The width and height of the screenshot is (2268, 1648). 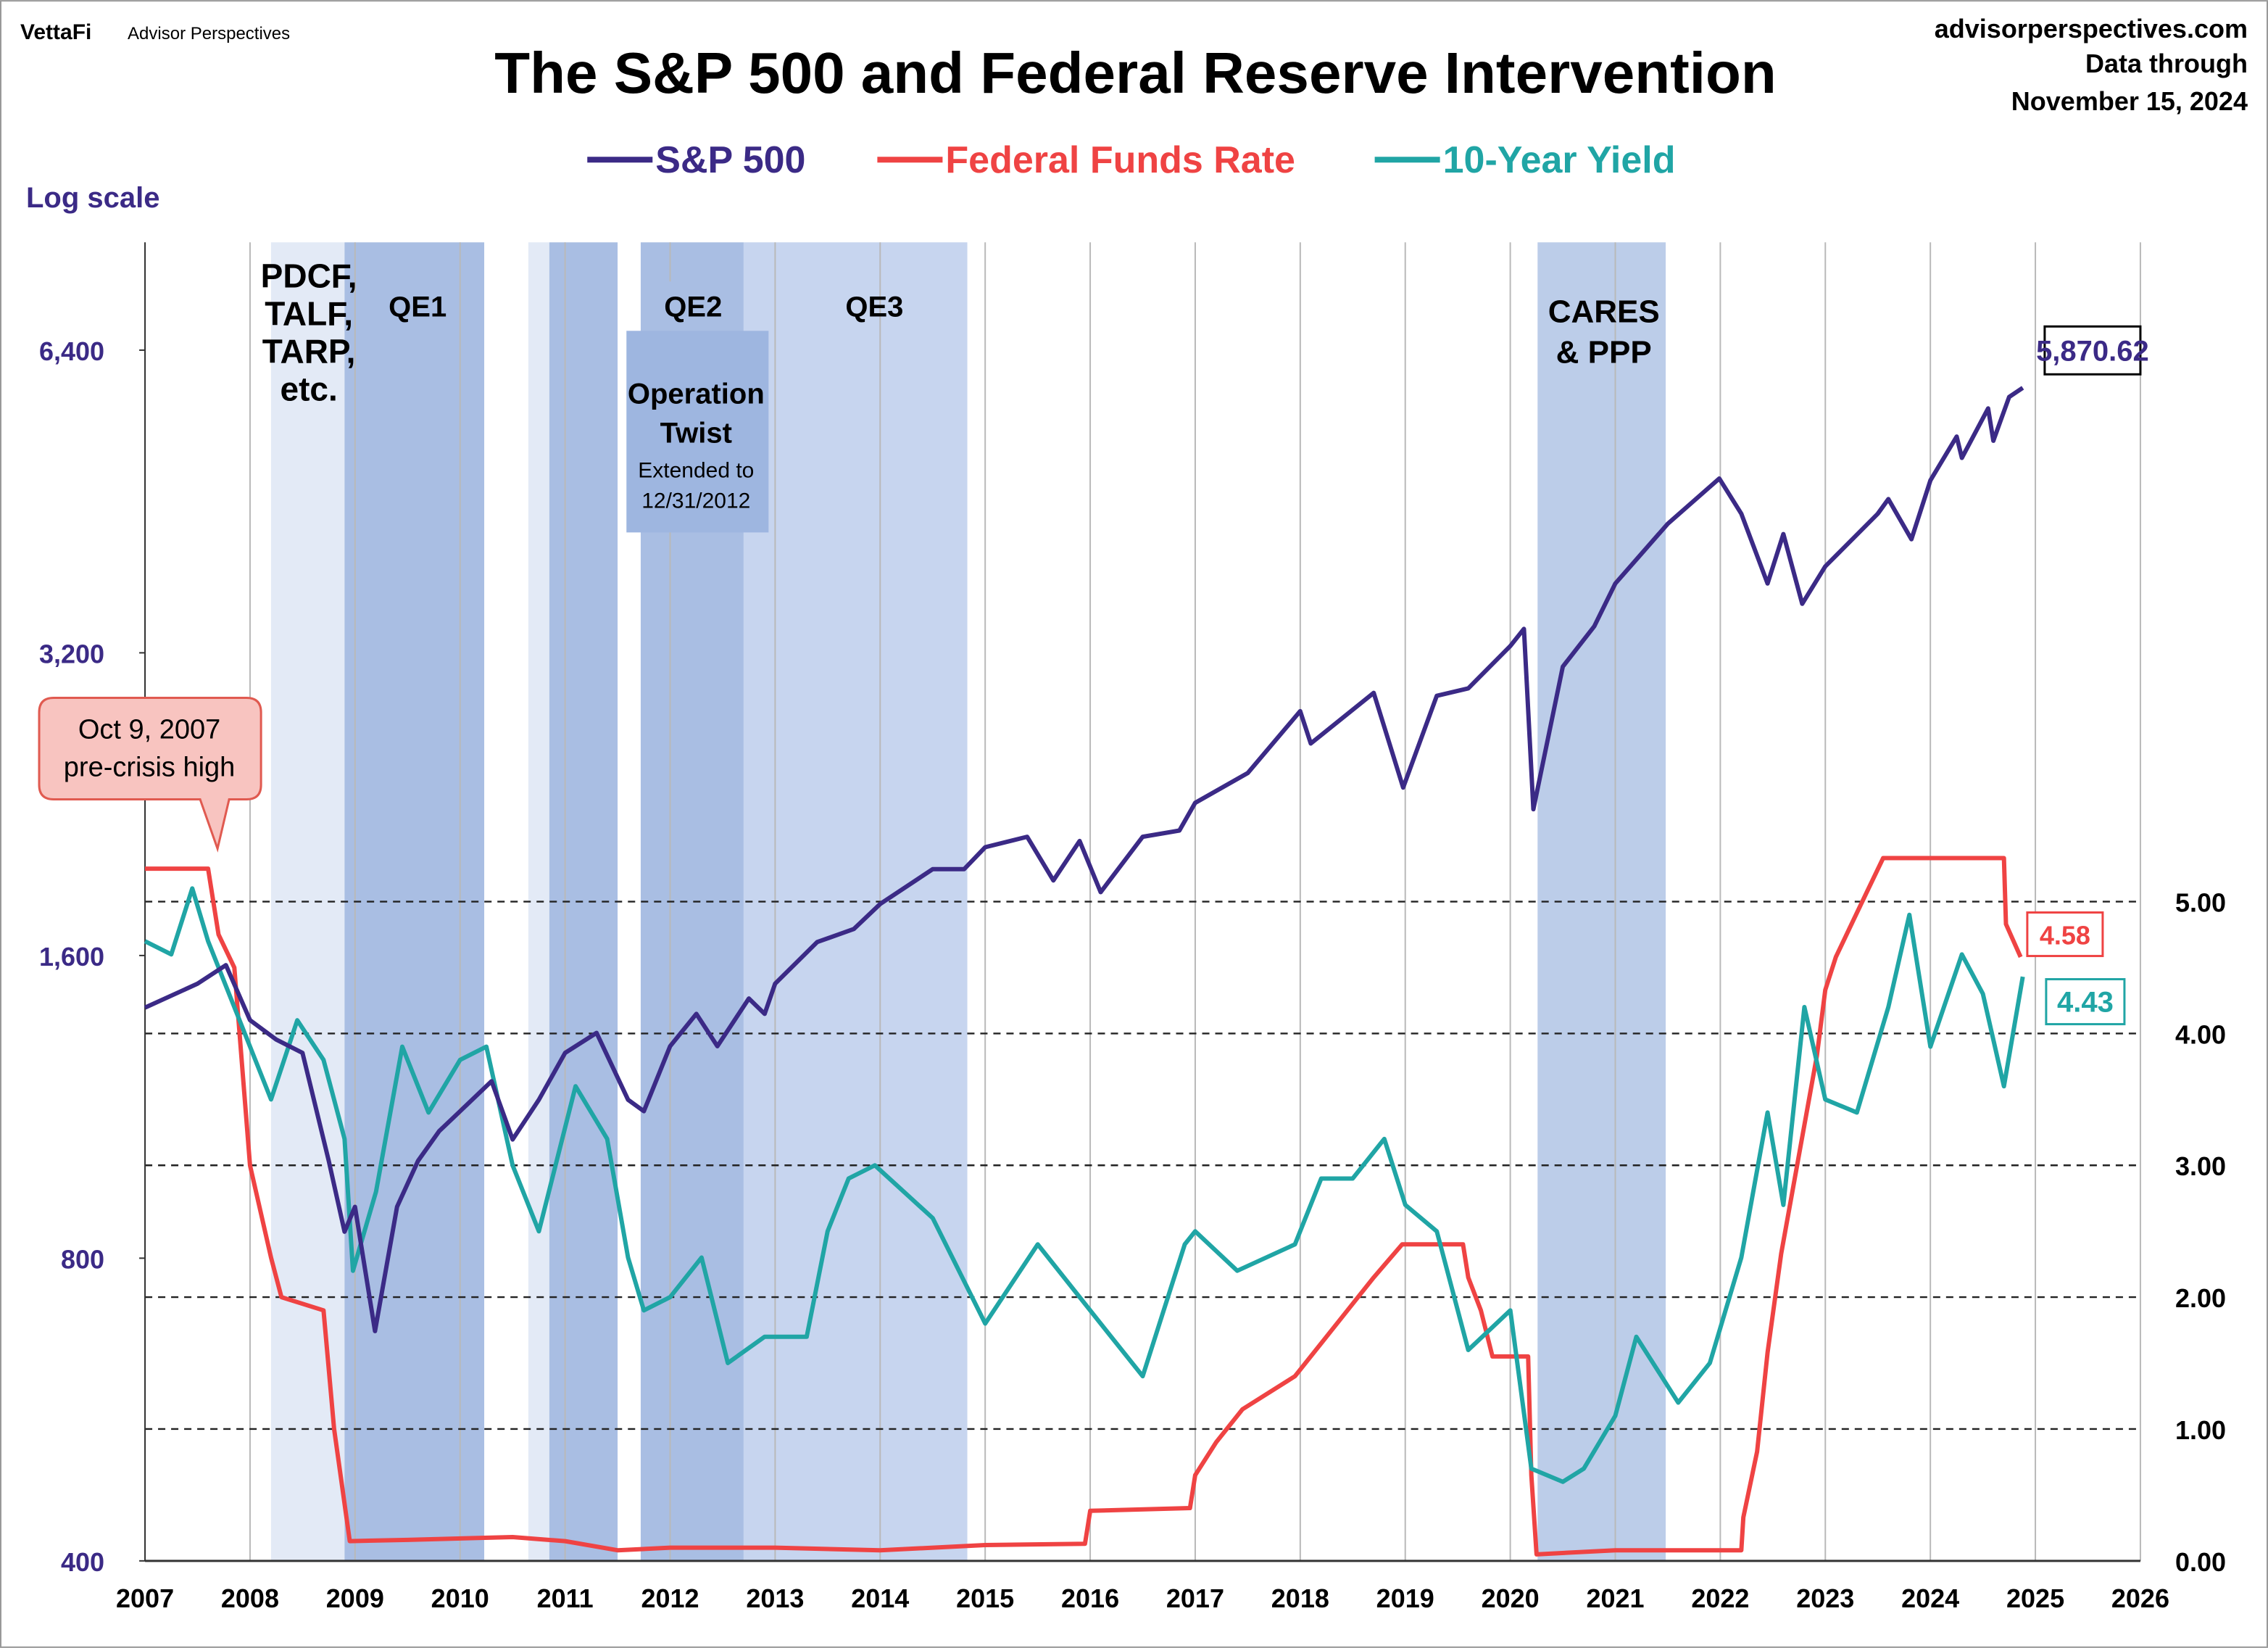 What do you see at coordinates (2035, 1598) in the screenshot?
I see `x-tick-label: 2025` at bounding box center [2035, 1598].